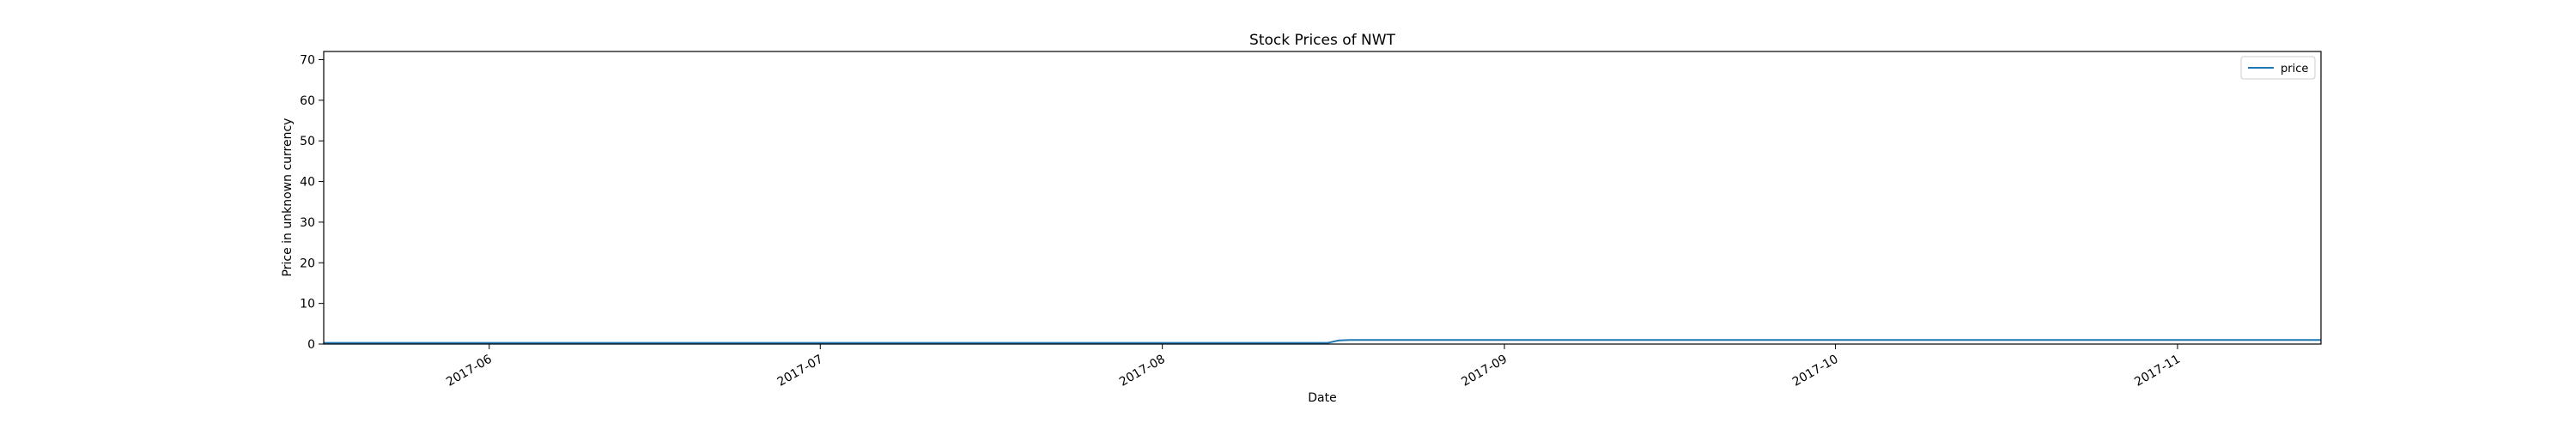 The height and width of the screenshot is (429, 2576). Describe the element at coordinates (288, 197) in the screenshot. I see `y-axis-label: Price in unknown currency` at that location.